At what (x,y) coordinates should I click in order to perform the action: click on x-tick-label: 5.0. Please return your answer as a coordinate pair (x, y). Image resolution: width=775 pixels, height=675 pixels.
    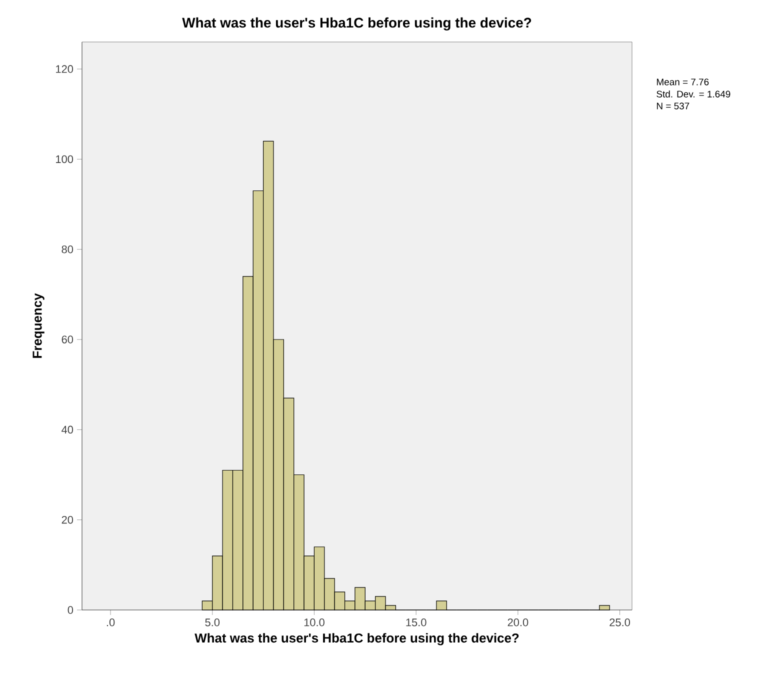
    Looking at the image, I should click on (212, 622).